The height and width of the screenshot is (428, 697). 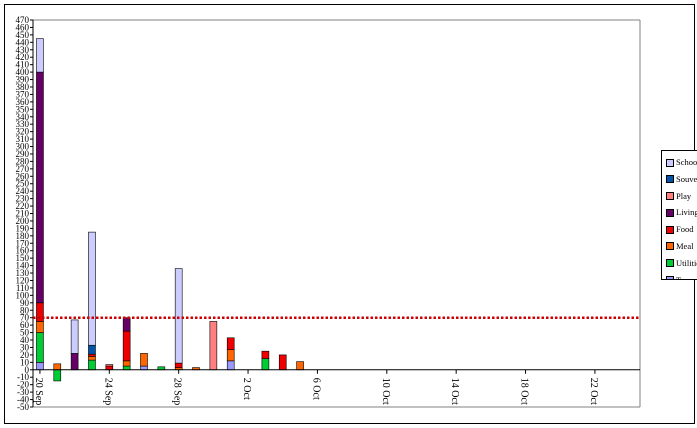 What do you see at coordinates (23, 147) in the screenshot?
I see `y-tick-label: 300` at bounding box center [23, 147].